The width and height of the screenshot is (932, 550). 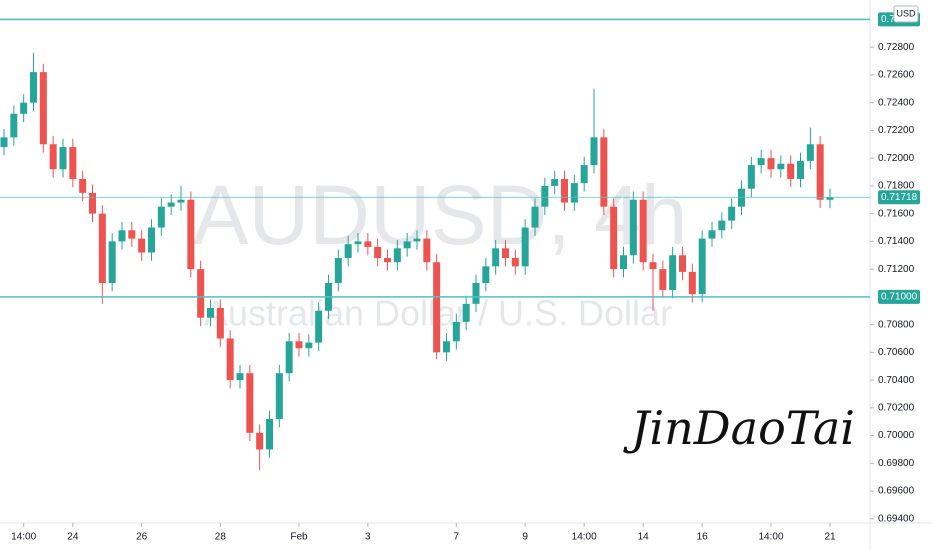 I want to click on y-tick-label: 0.70800, so click(x=896, y=324).